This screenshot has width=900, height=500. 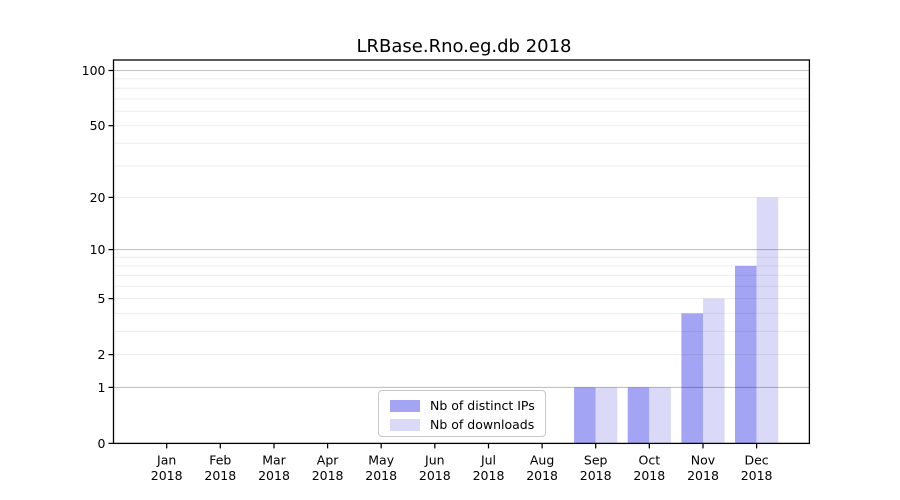 What do you see at coordinates (703, 468) in the screenshot?
I see `x-tick-label: Nov 2018` at bounding box center [703, 468].